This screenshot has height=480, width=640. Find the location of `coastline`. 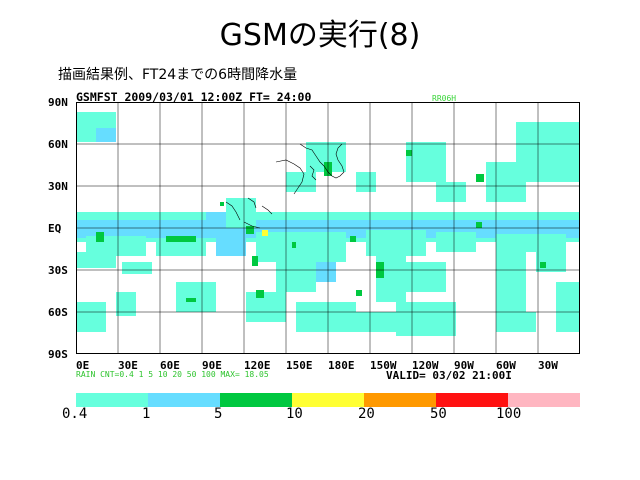

coastline is located at coordinates (285, 186).